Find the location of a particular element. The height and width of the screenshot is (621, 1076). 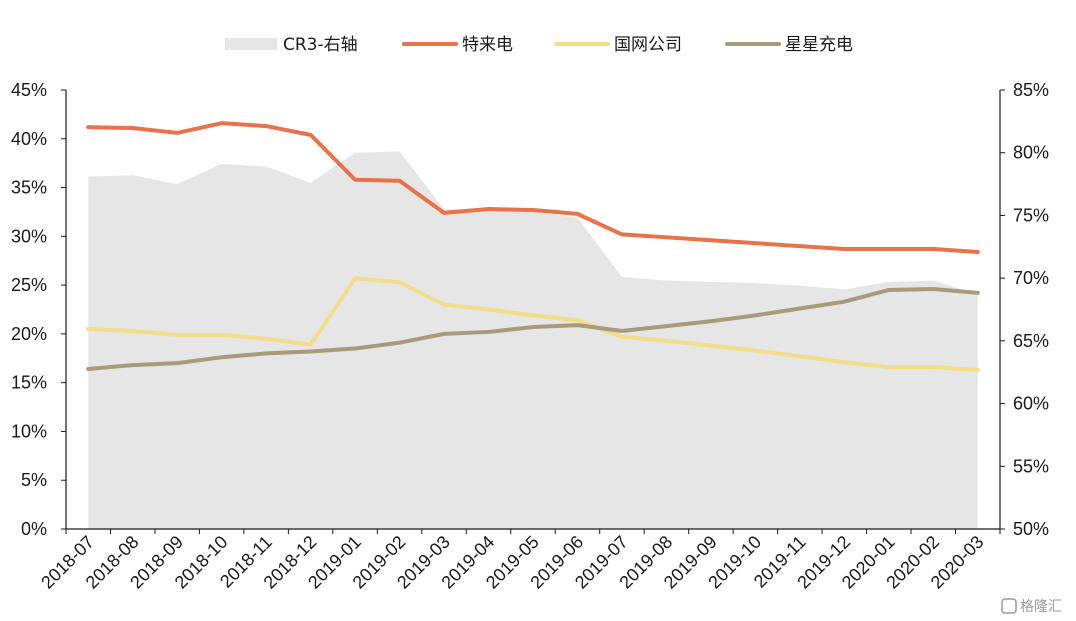

legend-label: CR3-右轴 is located at coordinates (320, 45).